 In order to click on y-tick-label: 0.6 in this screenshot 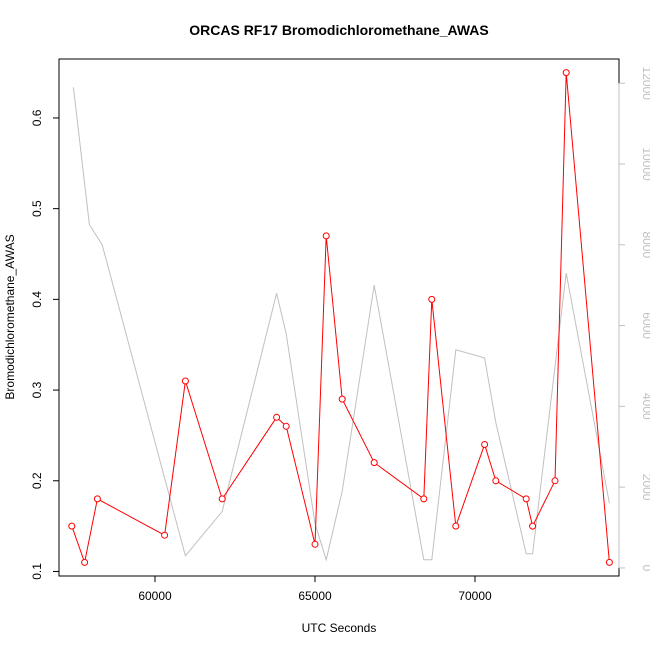, I will do `click(37, 117)`.